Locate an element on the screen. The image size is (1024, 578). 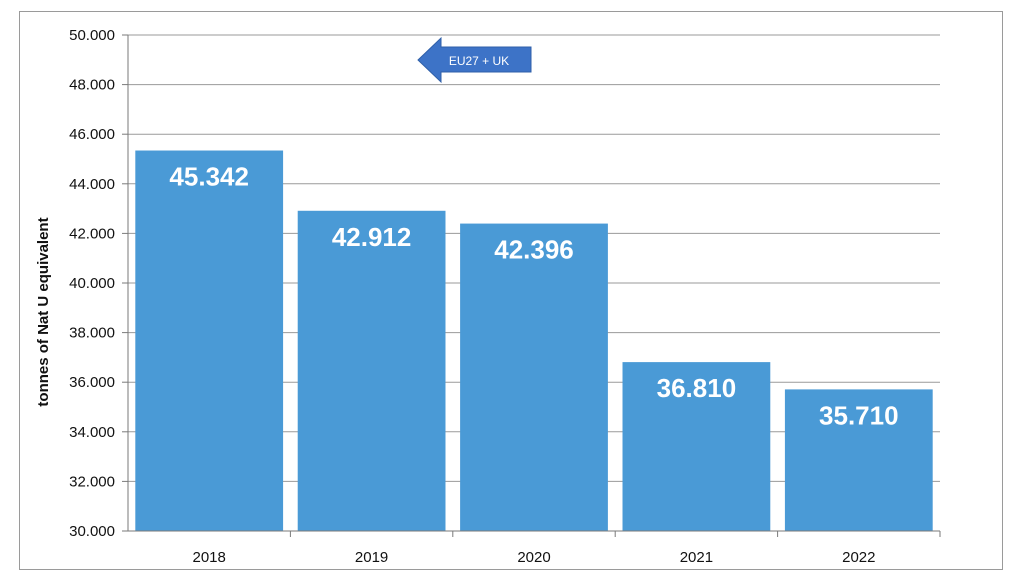
y-axis-title: tonnes of Nat U equivalent is located at coordinates (43, 311).